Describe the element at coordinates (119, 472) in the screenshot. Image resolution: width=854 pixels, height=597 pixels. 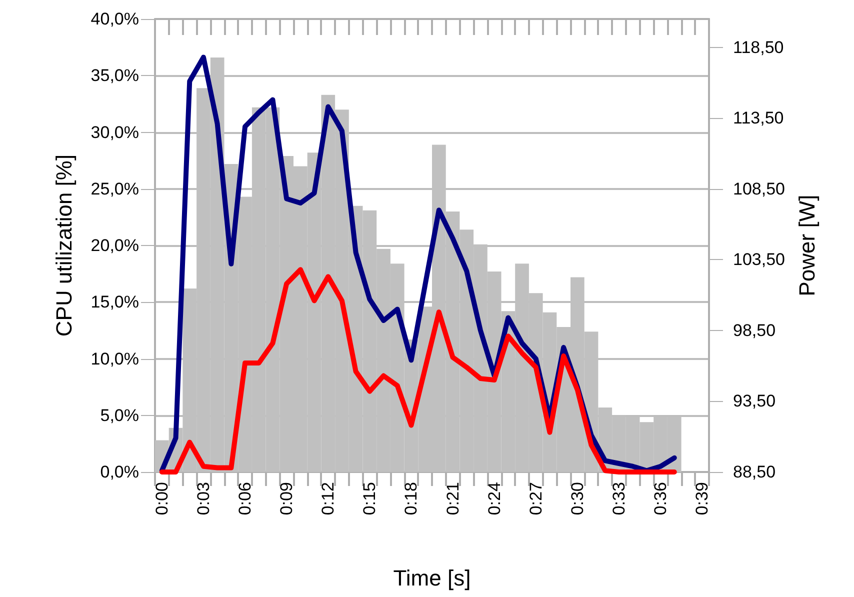
I see `y-tick-label: 0,0%` at that location.